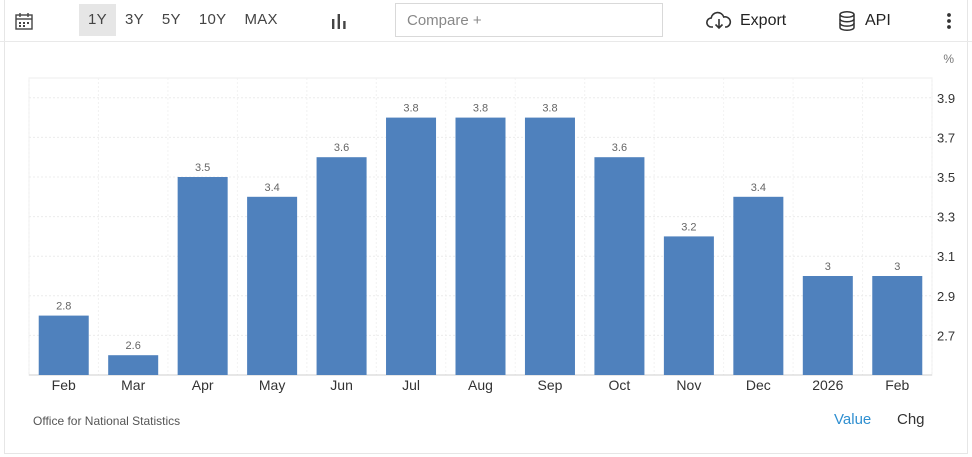 The height and width of the screenshot is (457, 972). Describe the element at coordinates (261, 19) in the screenshot. I see `range-max-button: MAX` at that location.